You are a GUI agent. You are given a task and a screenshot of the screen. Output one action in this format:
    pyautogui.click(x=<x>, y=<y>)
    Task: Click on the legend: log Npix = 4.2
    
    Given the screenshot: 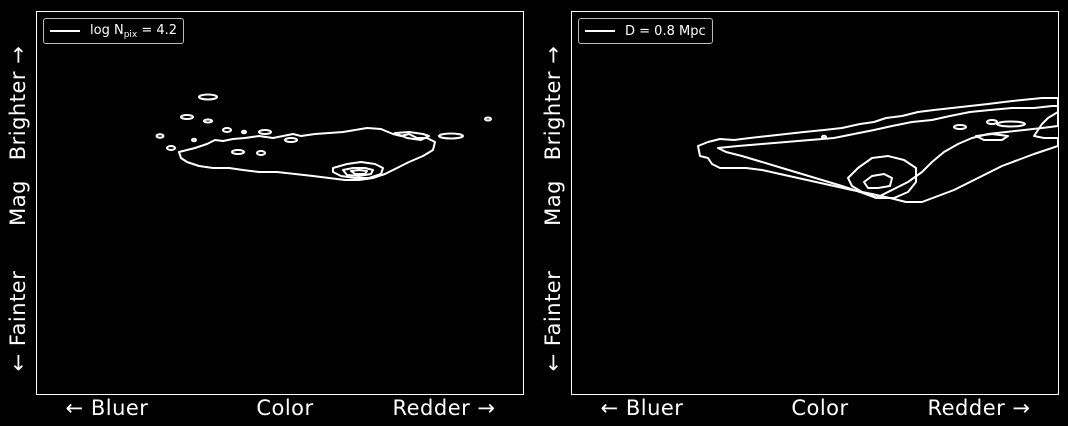 What is the action you would take?
    pyautogui.click(x=114, y=31)
    